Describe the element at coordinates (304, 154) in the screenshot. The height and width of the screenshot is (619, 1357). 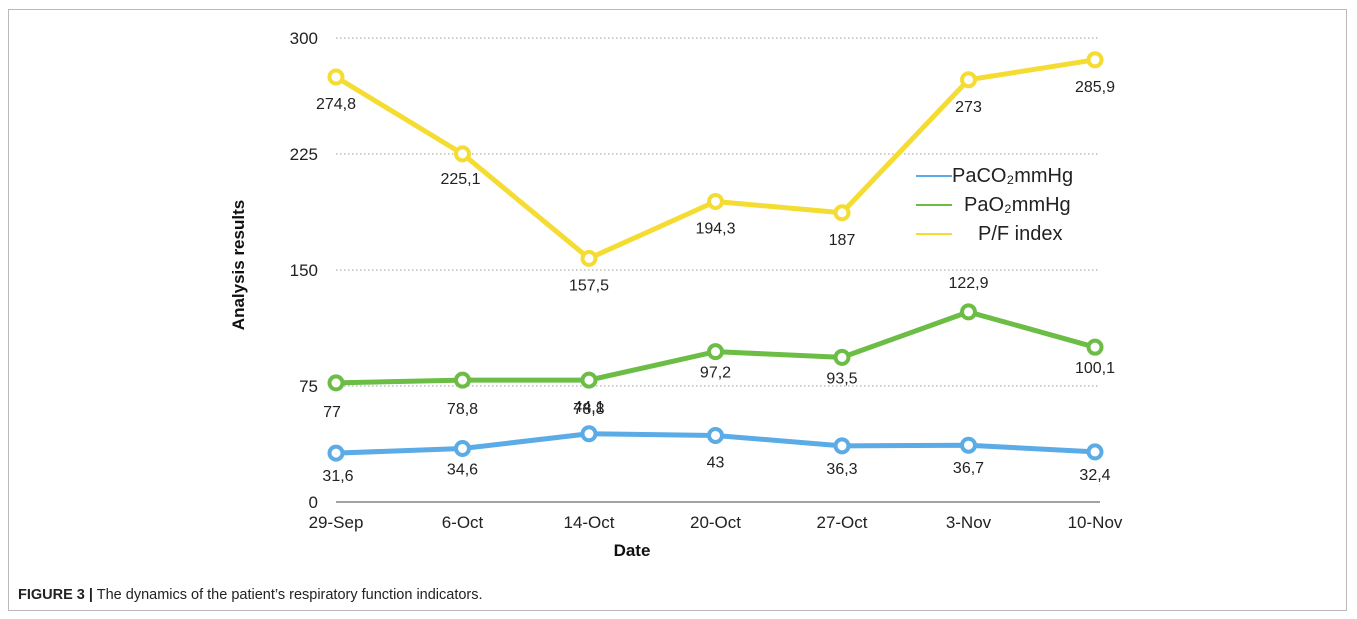
I see `y-tick-label: 225` at that location.